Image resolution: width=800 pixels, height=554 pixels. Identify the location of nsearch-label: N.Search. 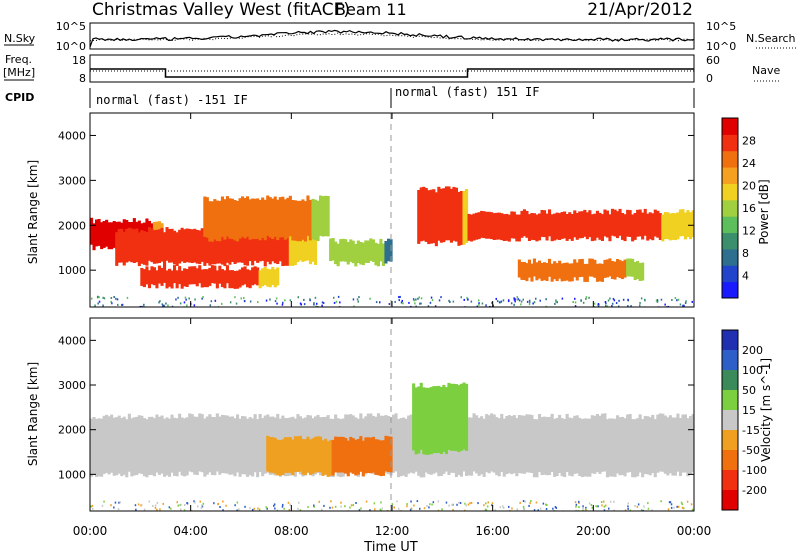
(771, 38).